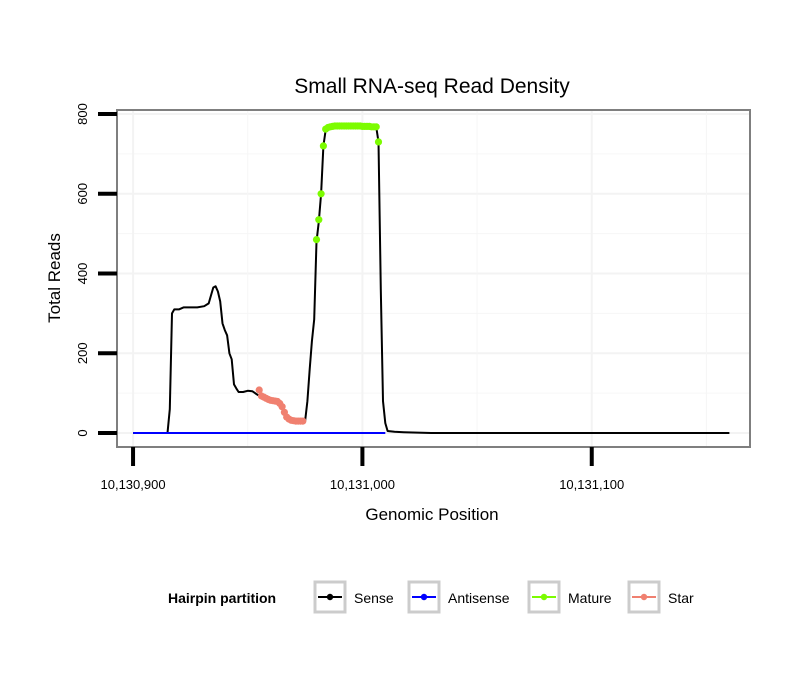  I want to click on y-tick-label: 200, so click(82, 353).